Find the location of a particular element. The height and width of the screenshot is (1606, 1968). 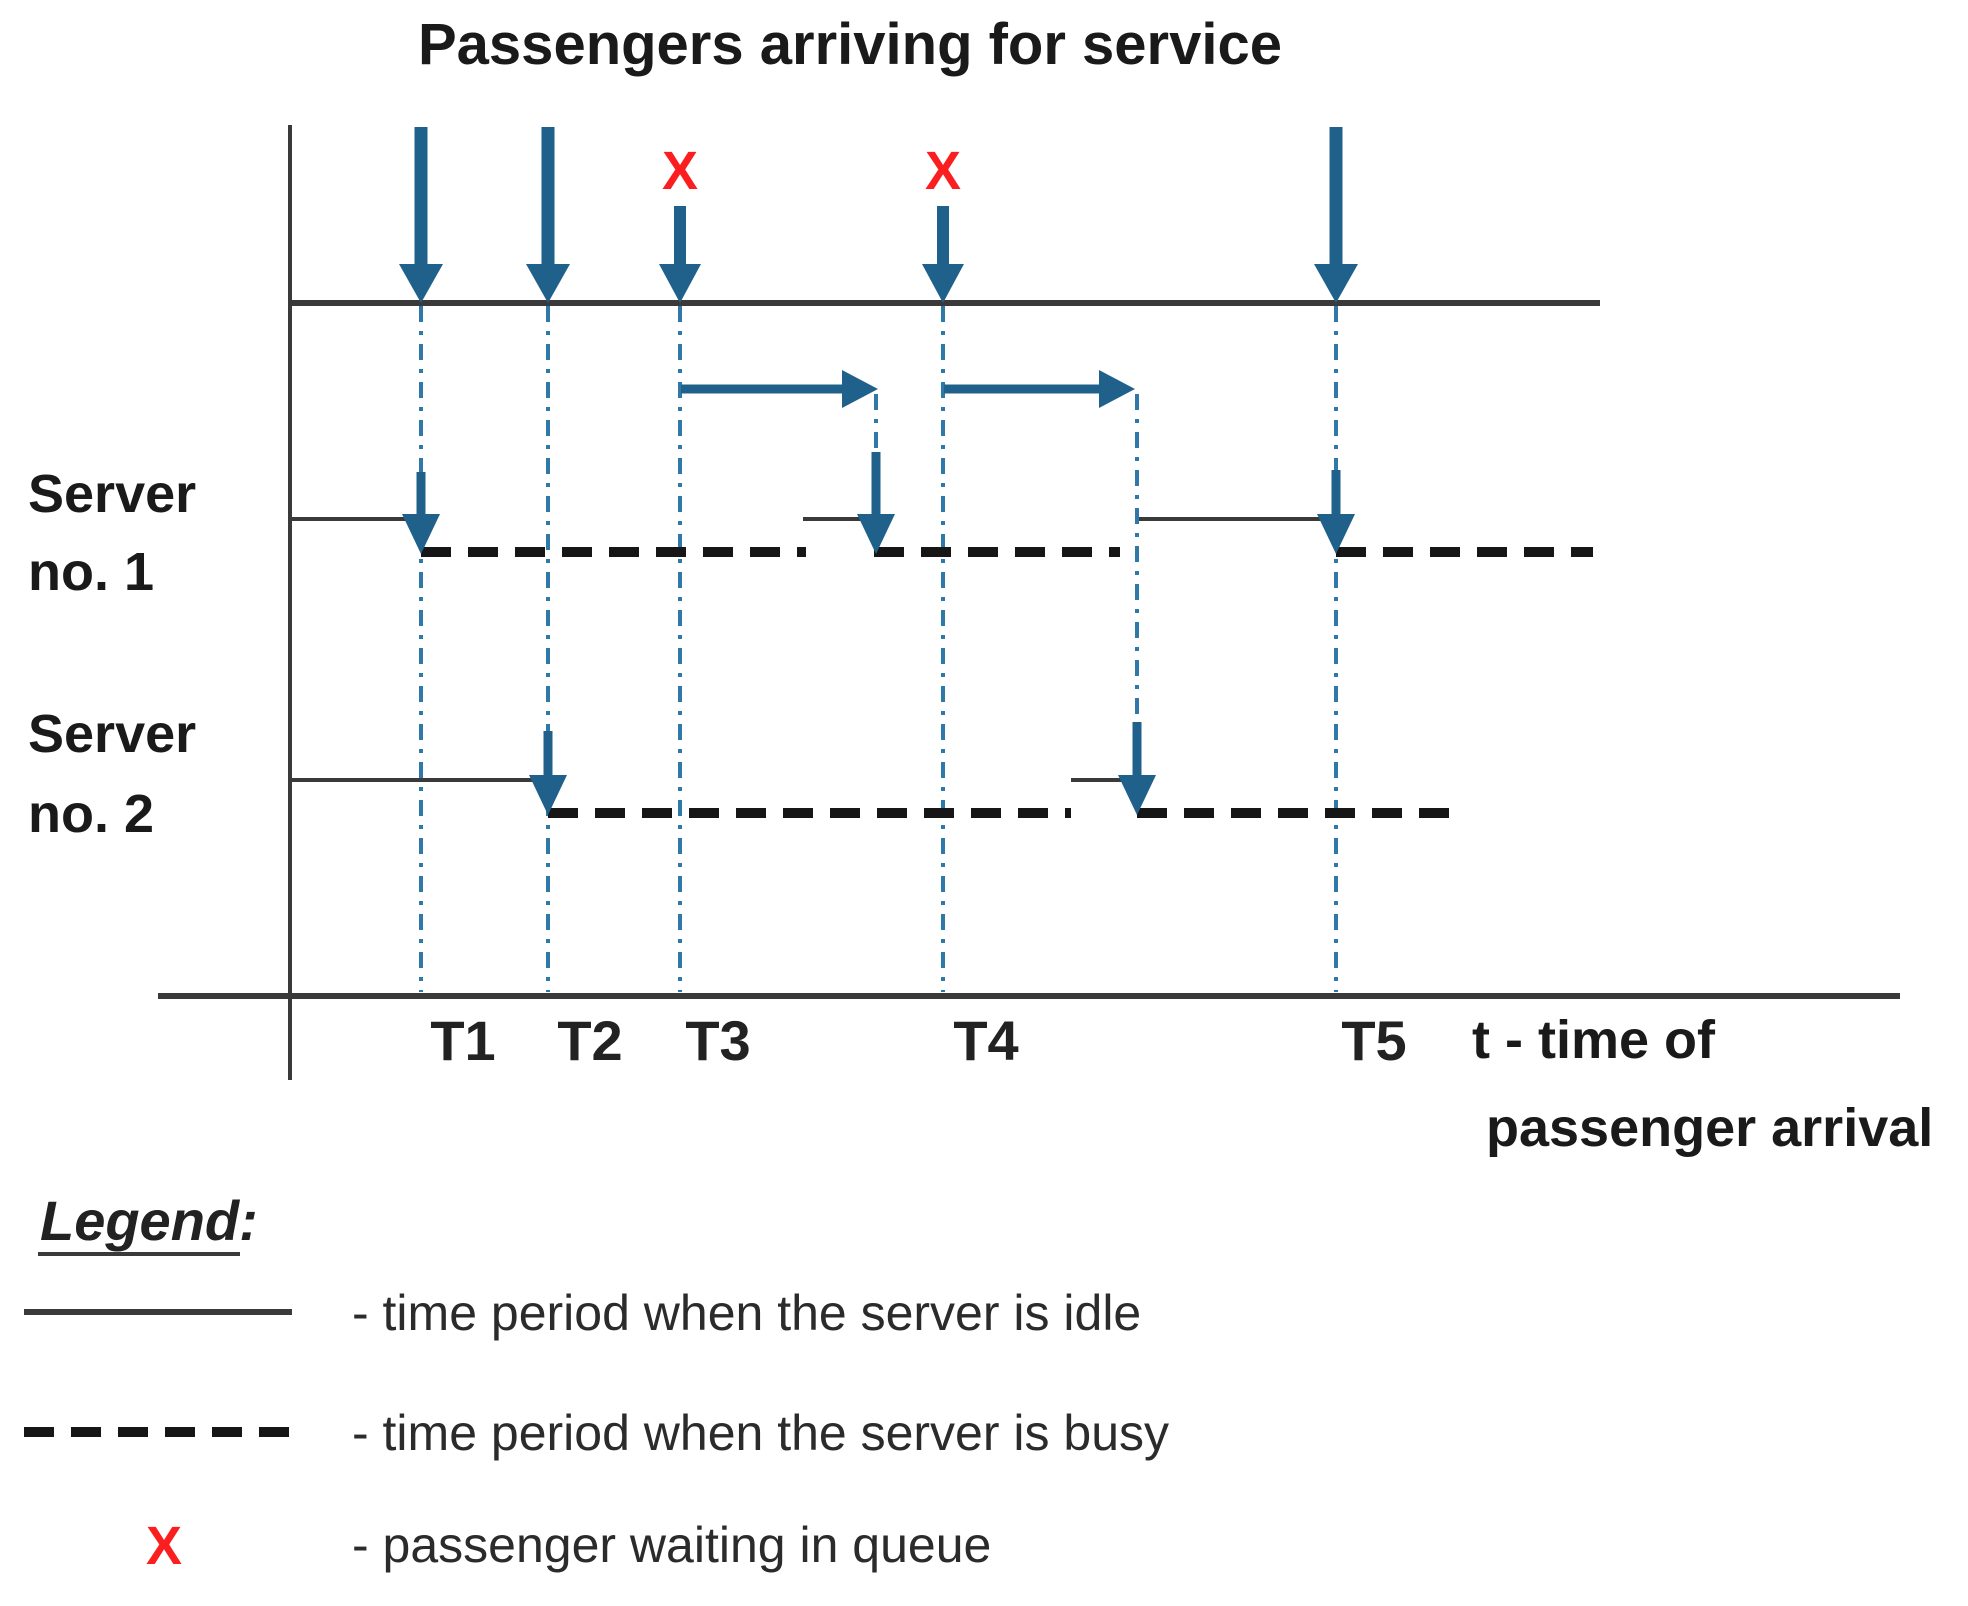

axis-caption-line1: t - time of is located at coordinates (1594, 1040).